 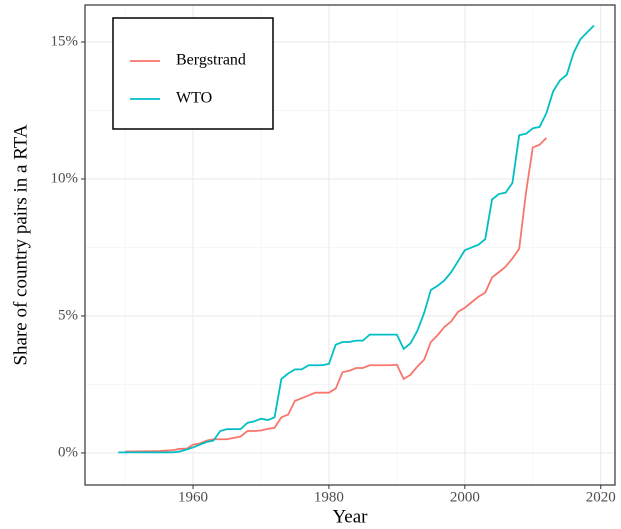 I want to click on y-tick-label: 10%, so click(x=65, y=178).